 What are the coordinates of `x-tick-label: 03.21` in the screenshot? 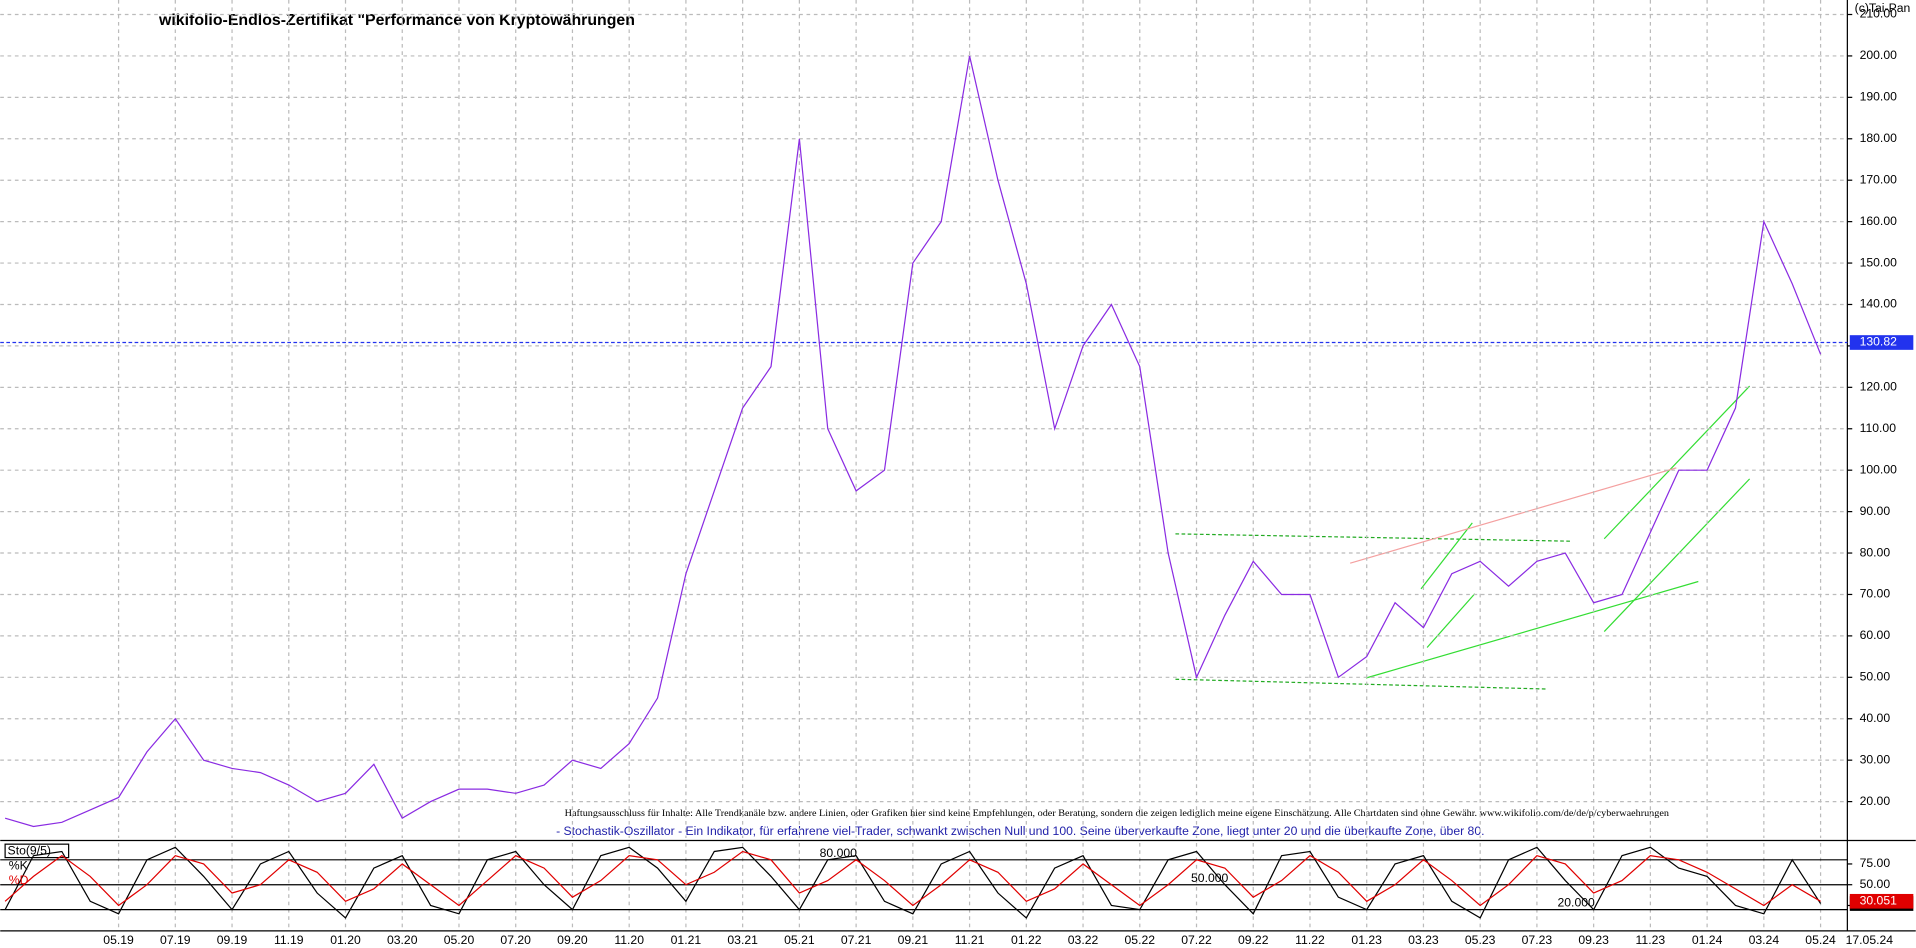 It's located at (742, 940).